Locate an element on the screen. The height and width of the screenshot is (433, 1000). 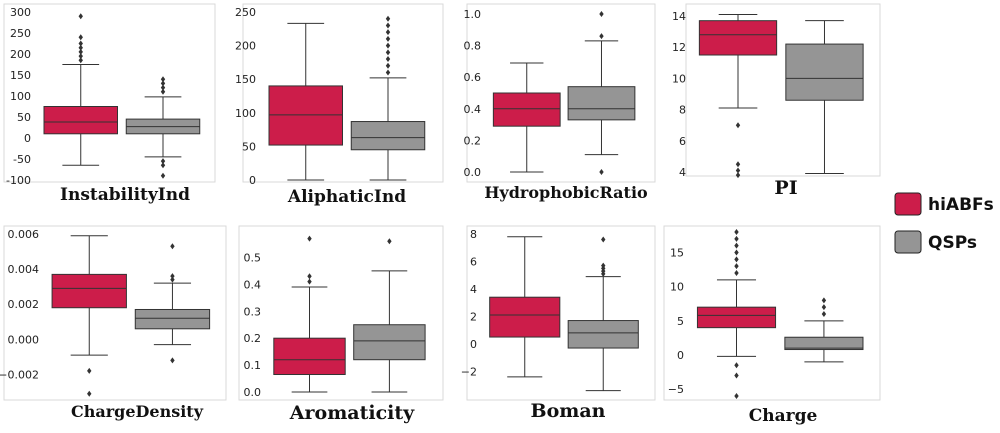
legend-label-qsps: QSPs is located at coordinates (952, 243).